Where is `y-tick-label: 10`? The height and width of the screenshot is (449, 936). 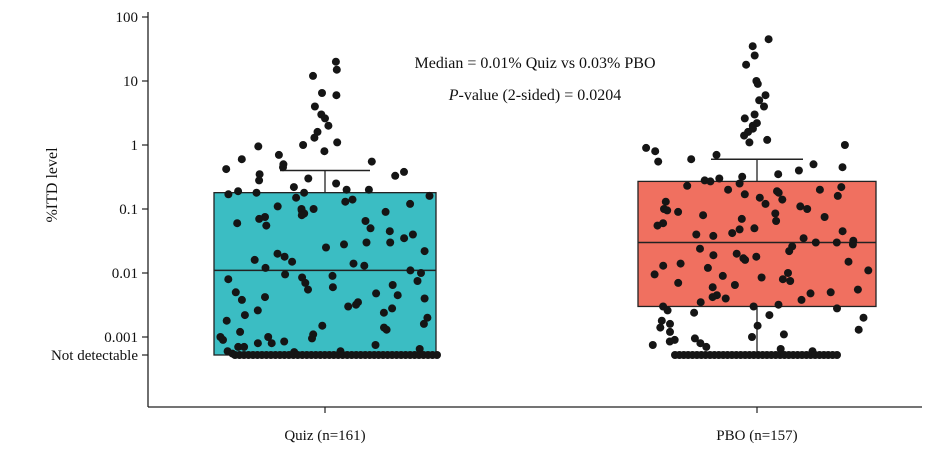 y-tick-label: 10 is located at coordinates (130, 82).